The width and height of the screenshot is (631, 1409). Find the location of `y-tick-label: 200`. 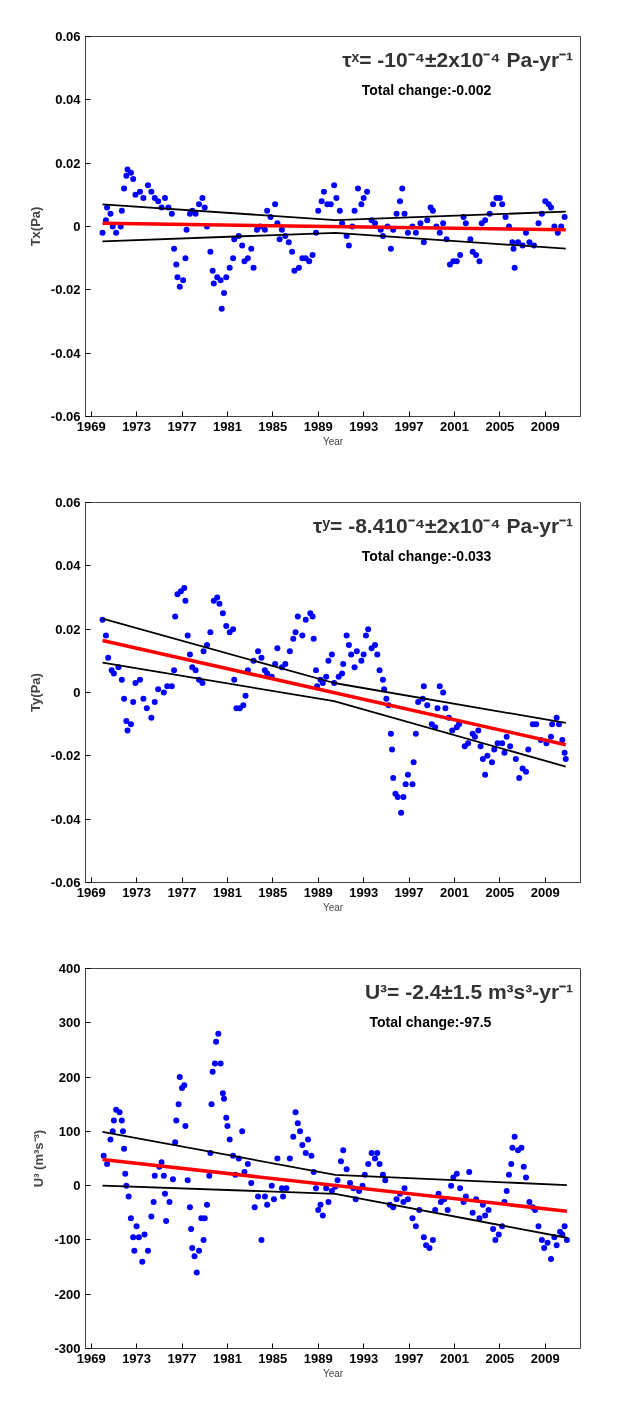

y-tick-label: 200 is located at coordinates (69, 1077).